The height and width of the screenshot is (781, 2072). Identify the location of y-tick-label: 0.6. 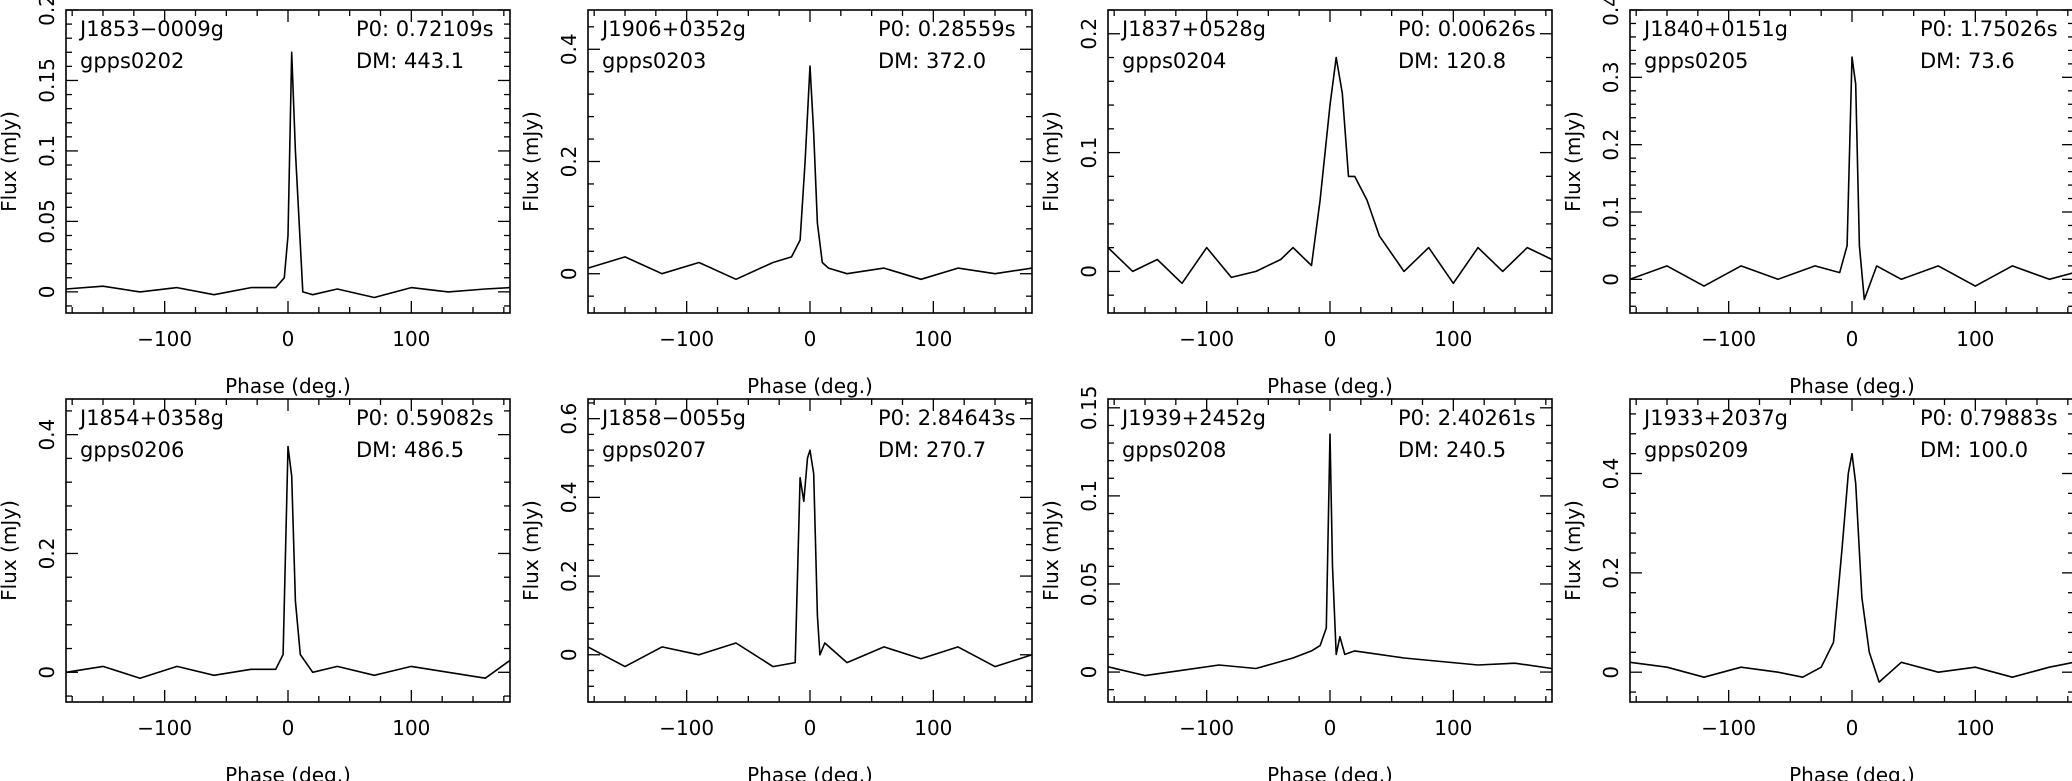
(569, 419).